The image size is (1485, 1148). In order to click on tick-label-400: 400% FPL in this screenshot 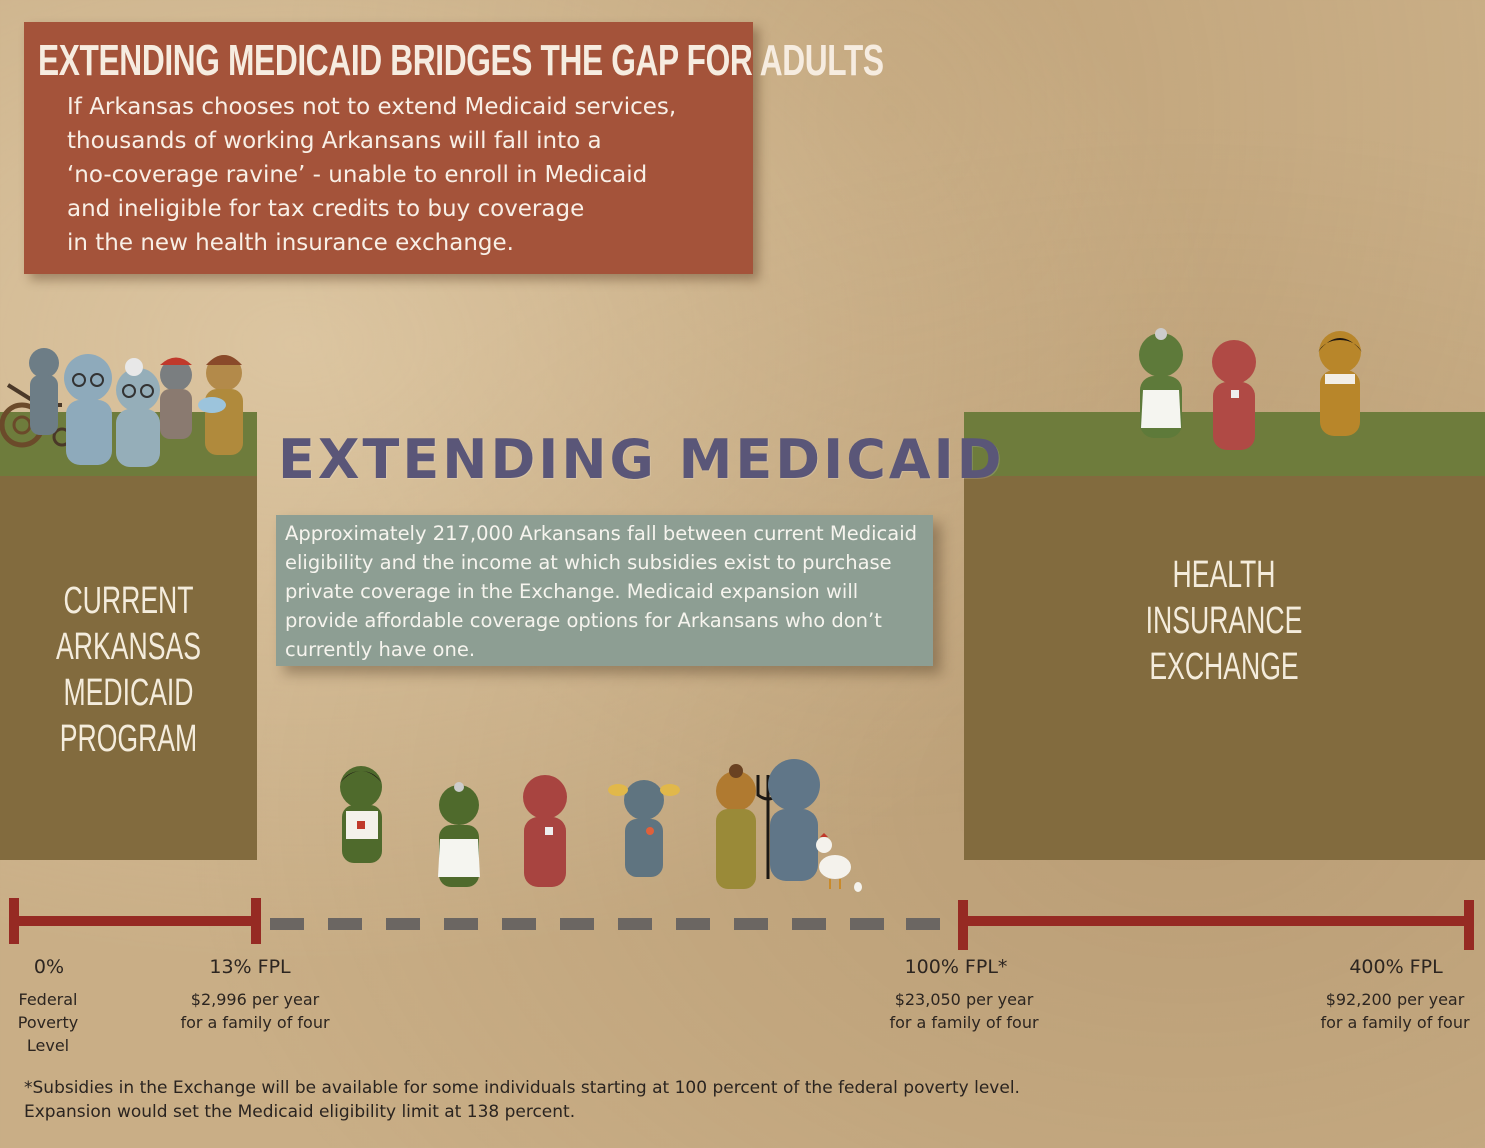, I will do `click(1396, 967)`.